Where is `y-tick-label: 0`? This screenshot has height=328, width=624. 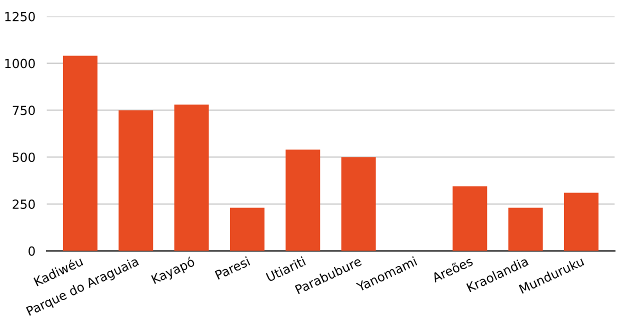 y-tick-label: 0 is located at coordinates (31, 251).